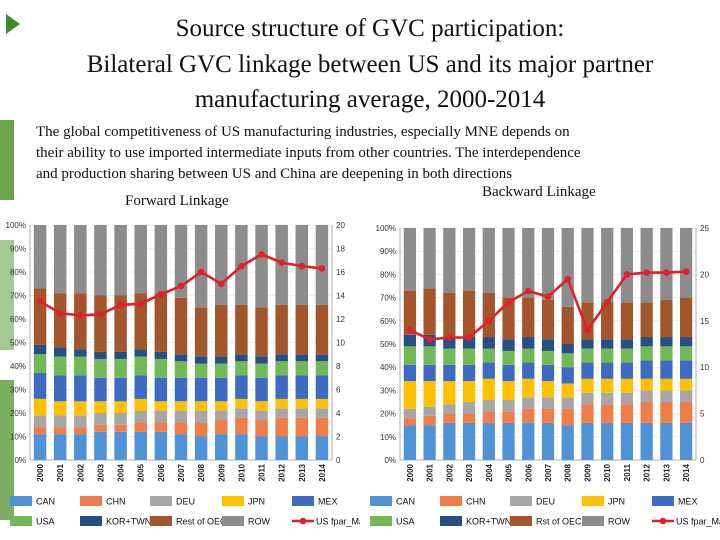 The height and width of the screenshot is (540, 720). Describe the element at coordinates (40, 472) in the screenshot. I see `x-tick-label: 2000` at that location.